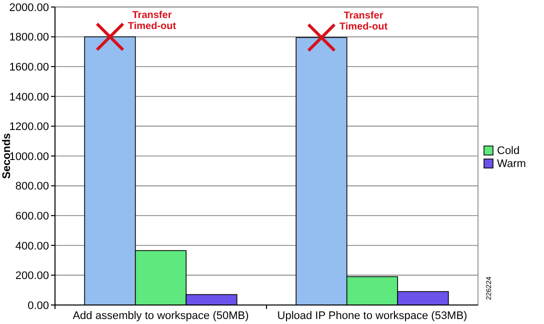 The image size is (544, 324). Describe the element at coordinates (32, 276) in the screenshot. I see `y-tick-label: 200.00` at that location.